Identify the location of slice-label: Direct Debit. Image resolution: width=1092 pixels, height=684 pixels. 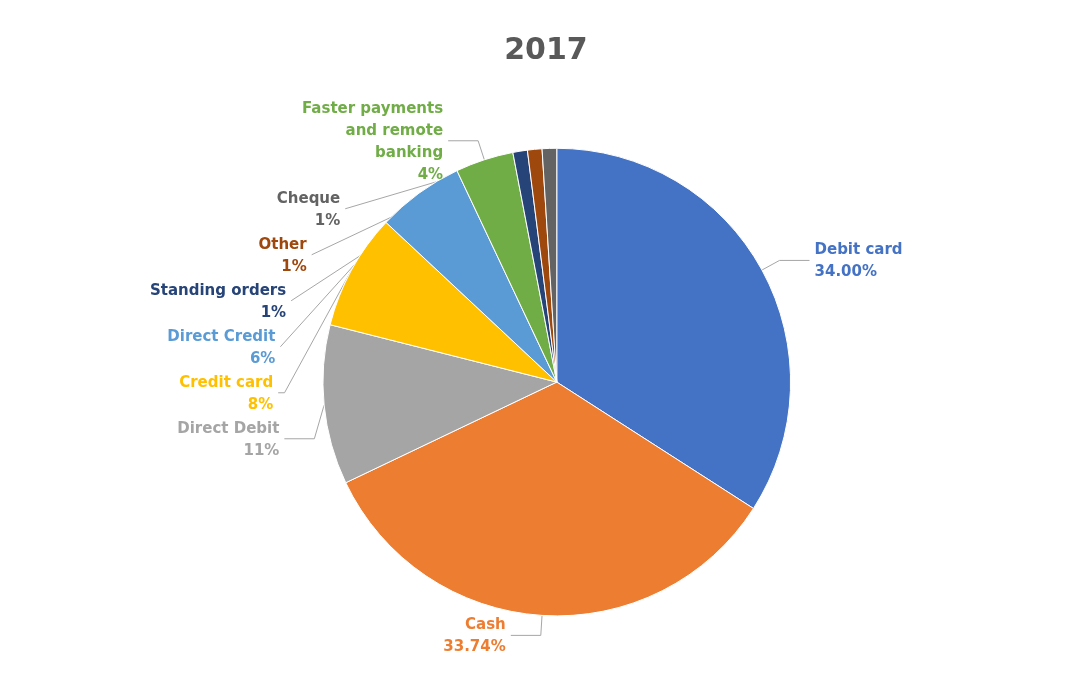
(228, 427).